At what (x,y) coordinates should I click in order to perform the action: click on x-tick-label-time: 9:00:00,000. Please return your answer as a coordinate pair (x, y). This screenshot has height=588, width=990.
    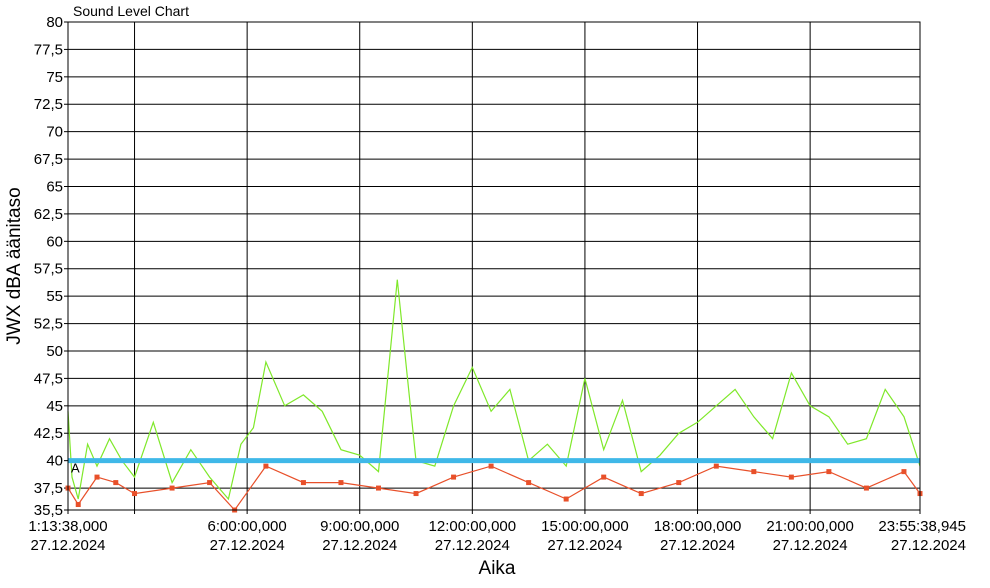
    Looking at the image, I should click on (359, 526).